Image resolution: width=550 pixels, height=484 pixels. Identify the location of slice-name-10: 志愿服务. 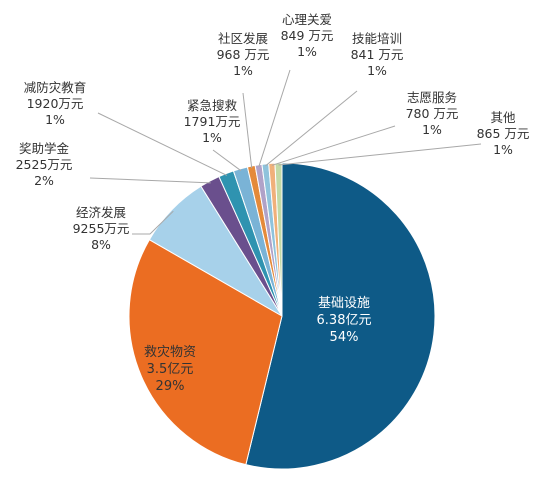
(432, 97).